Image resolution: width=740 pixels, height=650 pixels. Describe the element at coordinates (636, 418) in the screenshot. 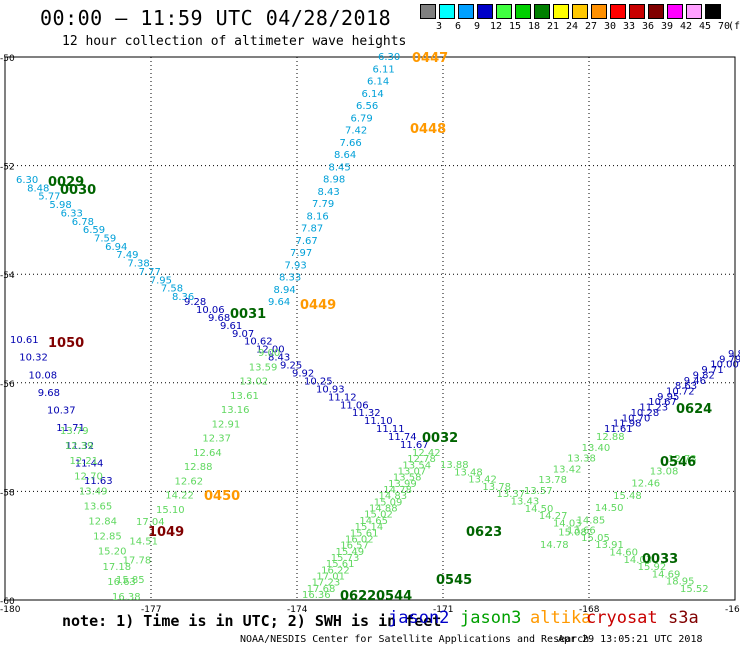

I see `swh-value: 10.70` at that location.